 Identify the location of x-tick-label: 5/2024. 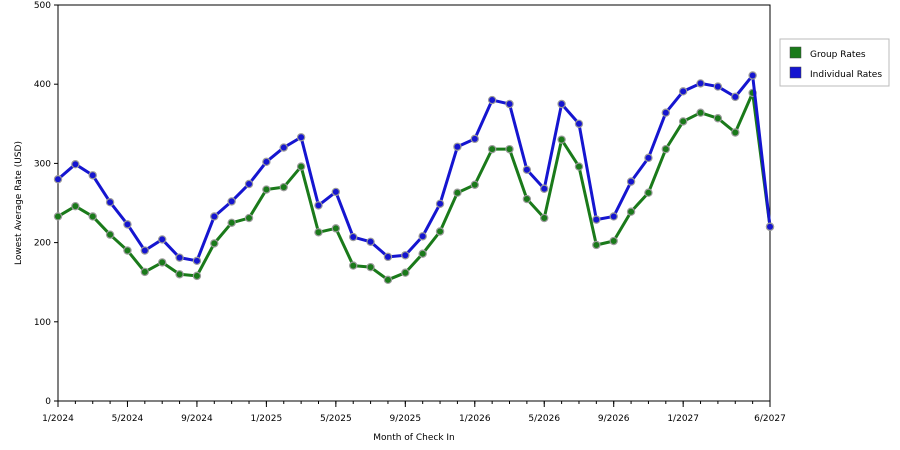
(128, 419).